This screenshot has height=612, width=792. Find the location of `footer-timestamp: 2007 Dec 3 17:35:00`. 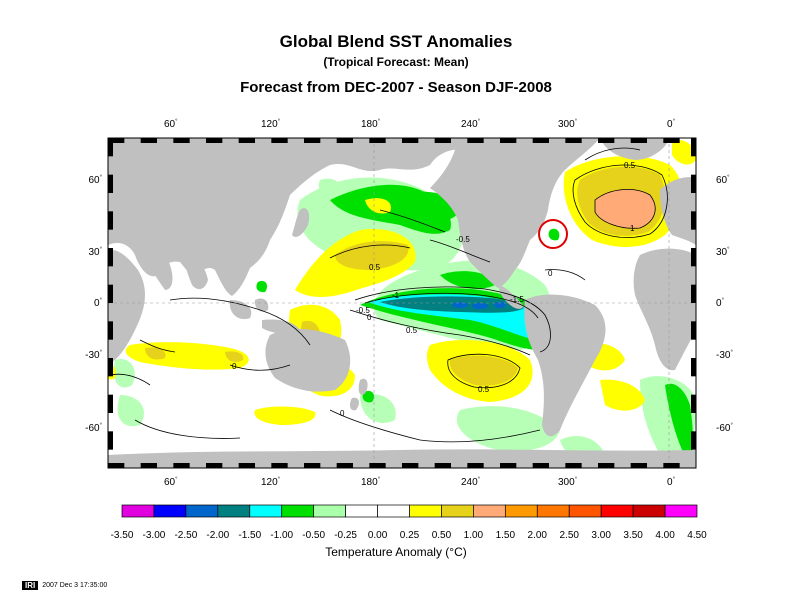

footer-timestamp: 2007 Dec 3 17:35:00 is located at coordinates (75, 585).